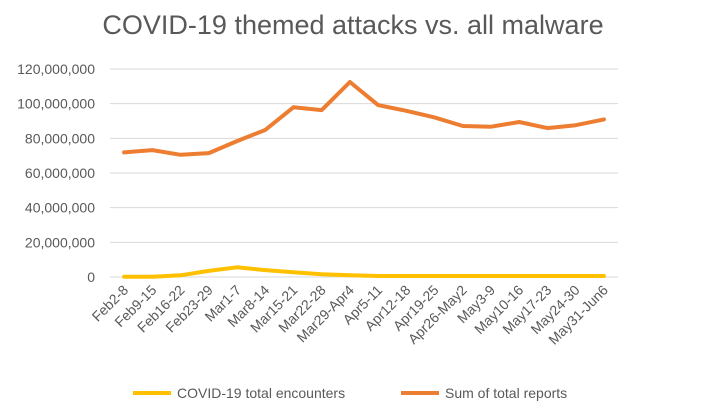 This screenshot has width=706, height=418. I want to click on legend-item-covid: COVID-19 total encounters, so click(239, 393).